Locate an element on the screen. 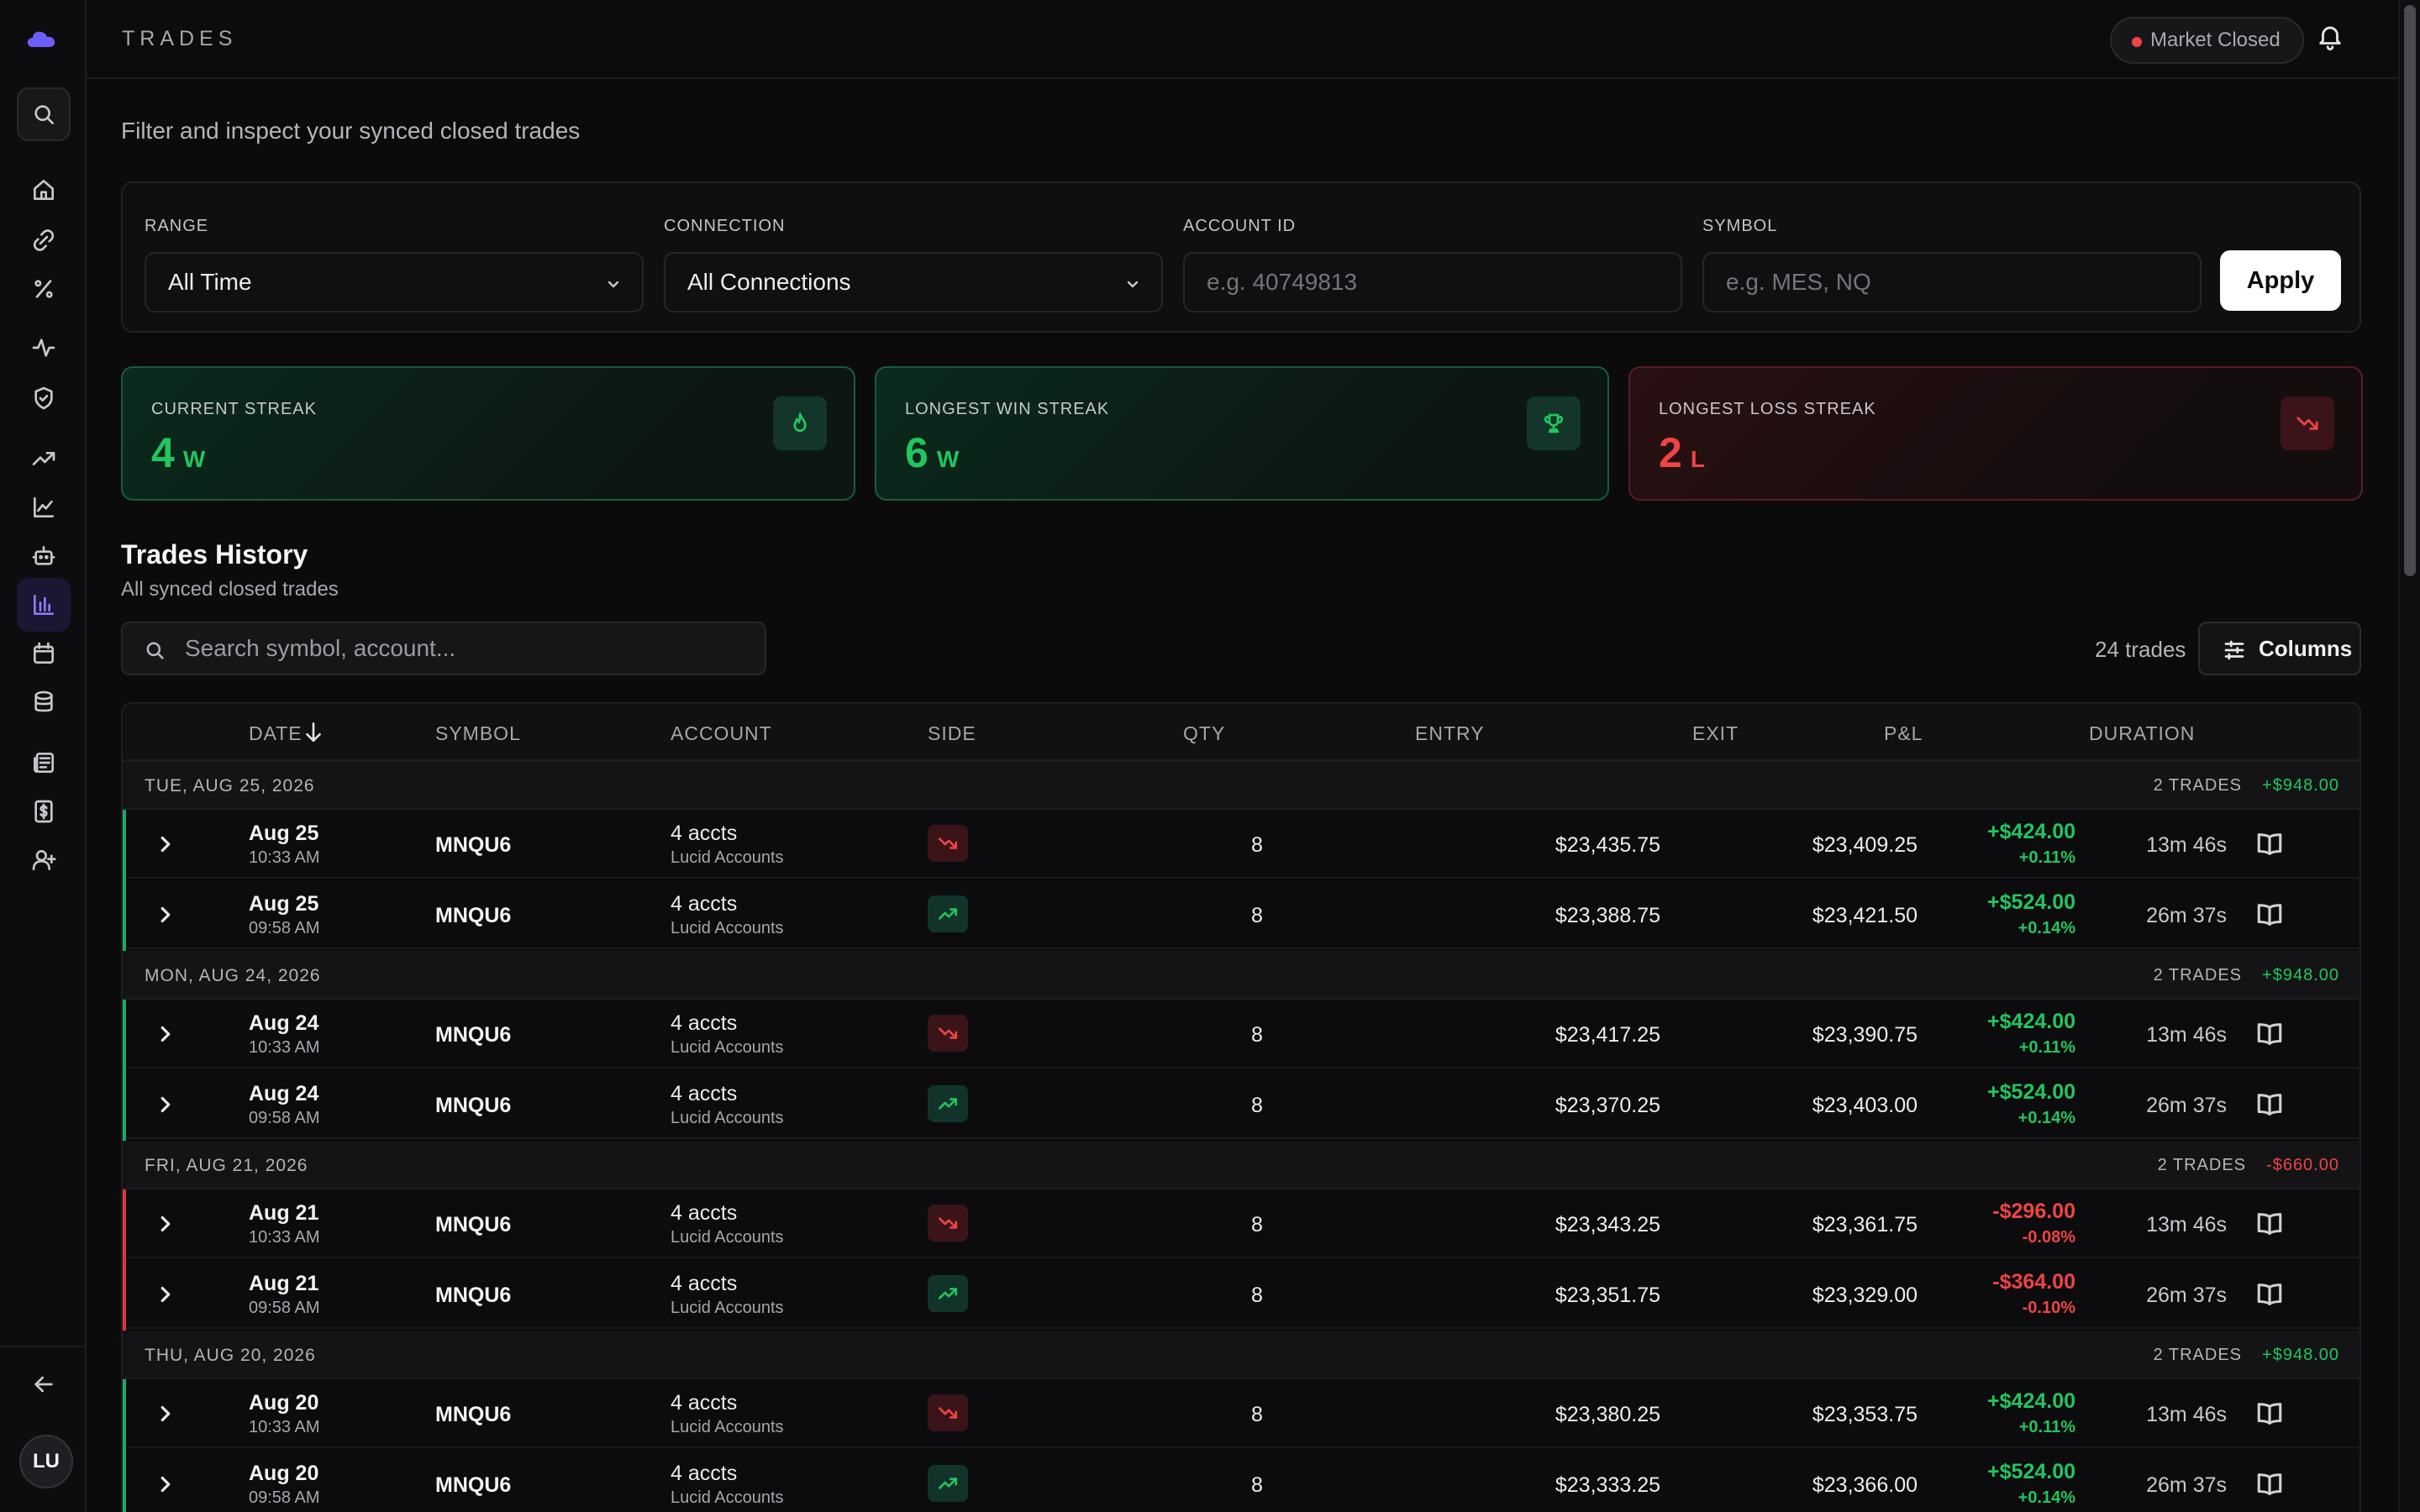 This screenshot has width=2420, height=1512. sidebar-search-button is located at coordinates (44, 114).